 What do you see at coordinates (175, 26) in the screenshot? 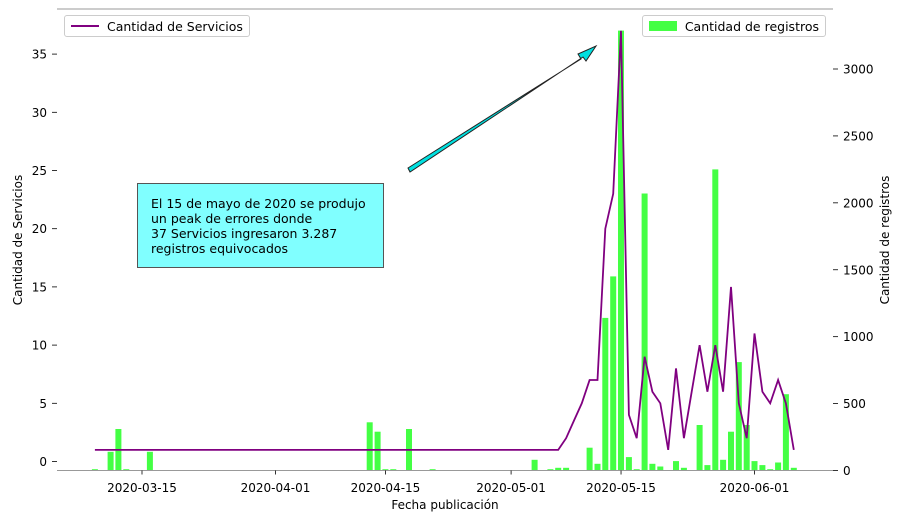
I see `legend-line-label: Cantidad de Servicios` at bounding box center [175, 26].